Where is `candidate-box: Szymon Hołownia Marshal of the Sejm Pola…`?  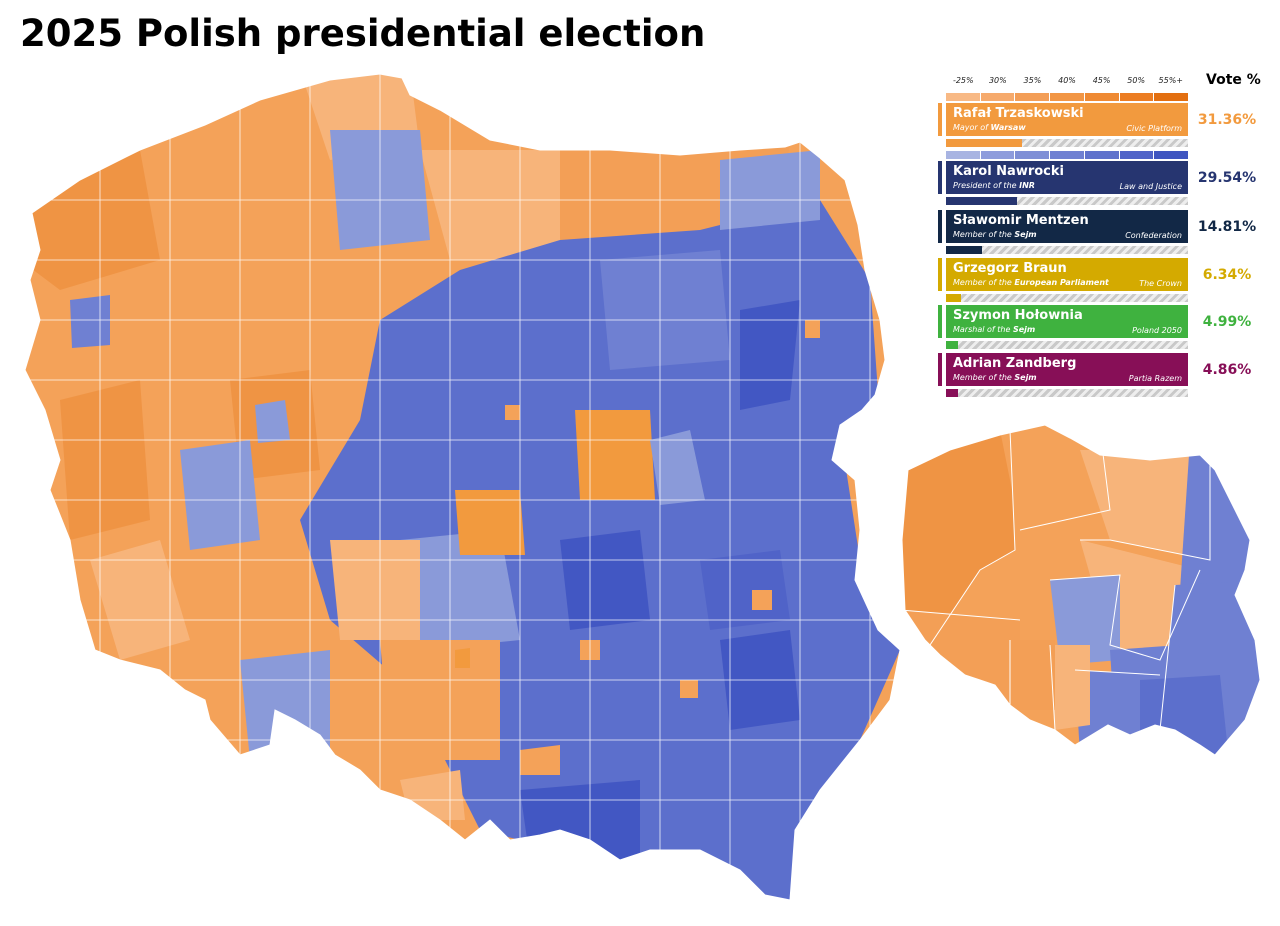 candidate-box: Szymon Hołownia Marshal of the Sejm Pola… is located at coordinates (1067, 321).